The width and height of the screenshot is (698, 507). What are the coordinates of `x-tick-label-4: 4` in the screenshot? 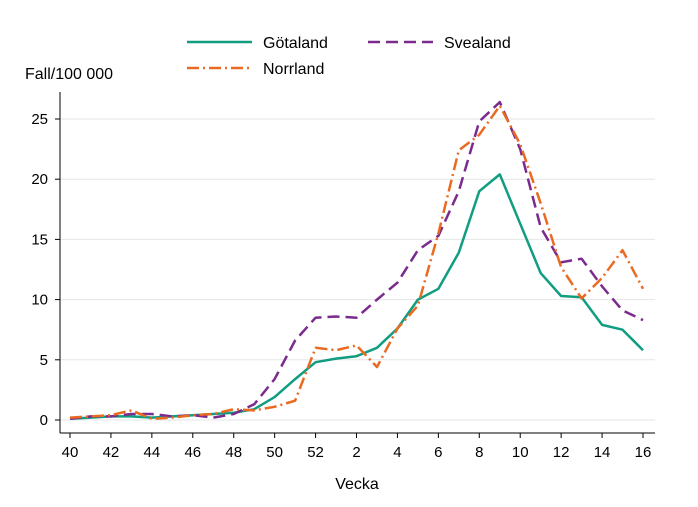 It's located at (397, 452).